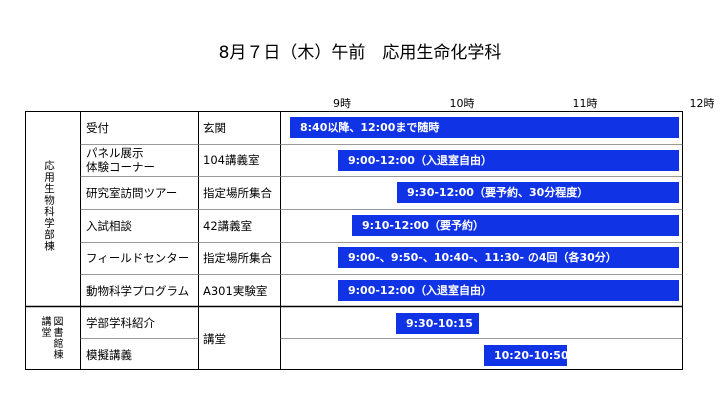 The height and width of the screenshot is (405, 720). What do you see at coordinates (228, 226) in the screenshot?
I see `place-room-42: 42講義室` at bounding box center [228, 226].